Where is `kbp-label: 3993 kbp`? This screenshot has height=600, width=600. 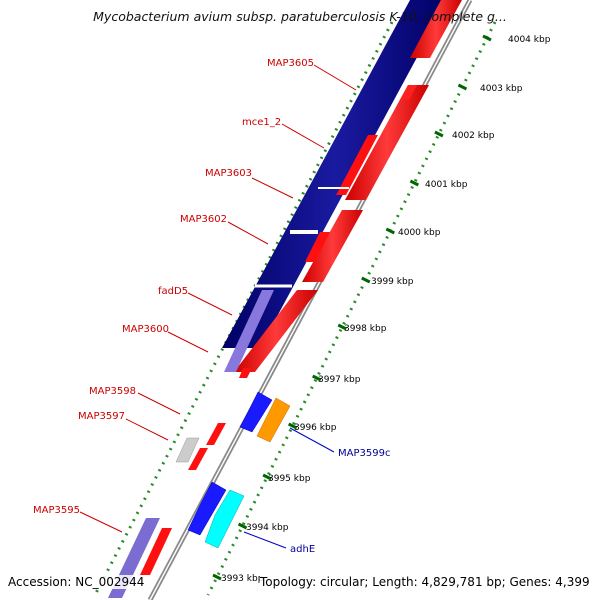
kbp-label: 3993 kbp is located at coordinates (242, 579).